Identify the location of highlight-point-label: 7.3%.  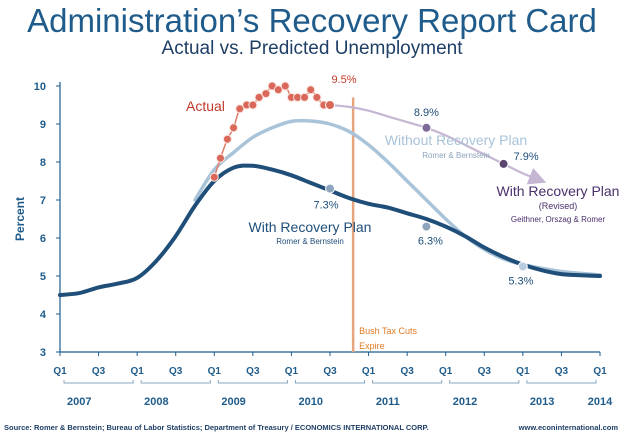
(325, 206).